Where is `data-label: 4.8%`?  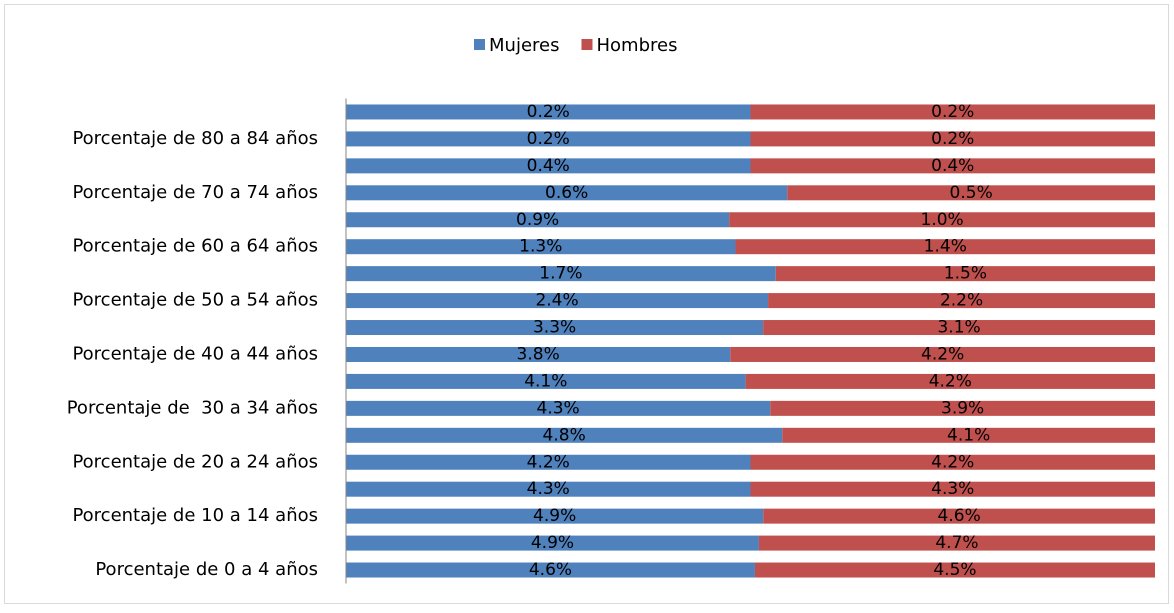
data-label: 4.8% is located at coordinates (564, 435).